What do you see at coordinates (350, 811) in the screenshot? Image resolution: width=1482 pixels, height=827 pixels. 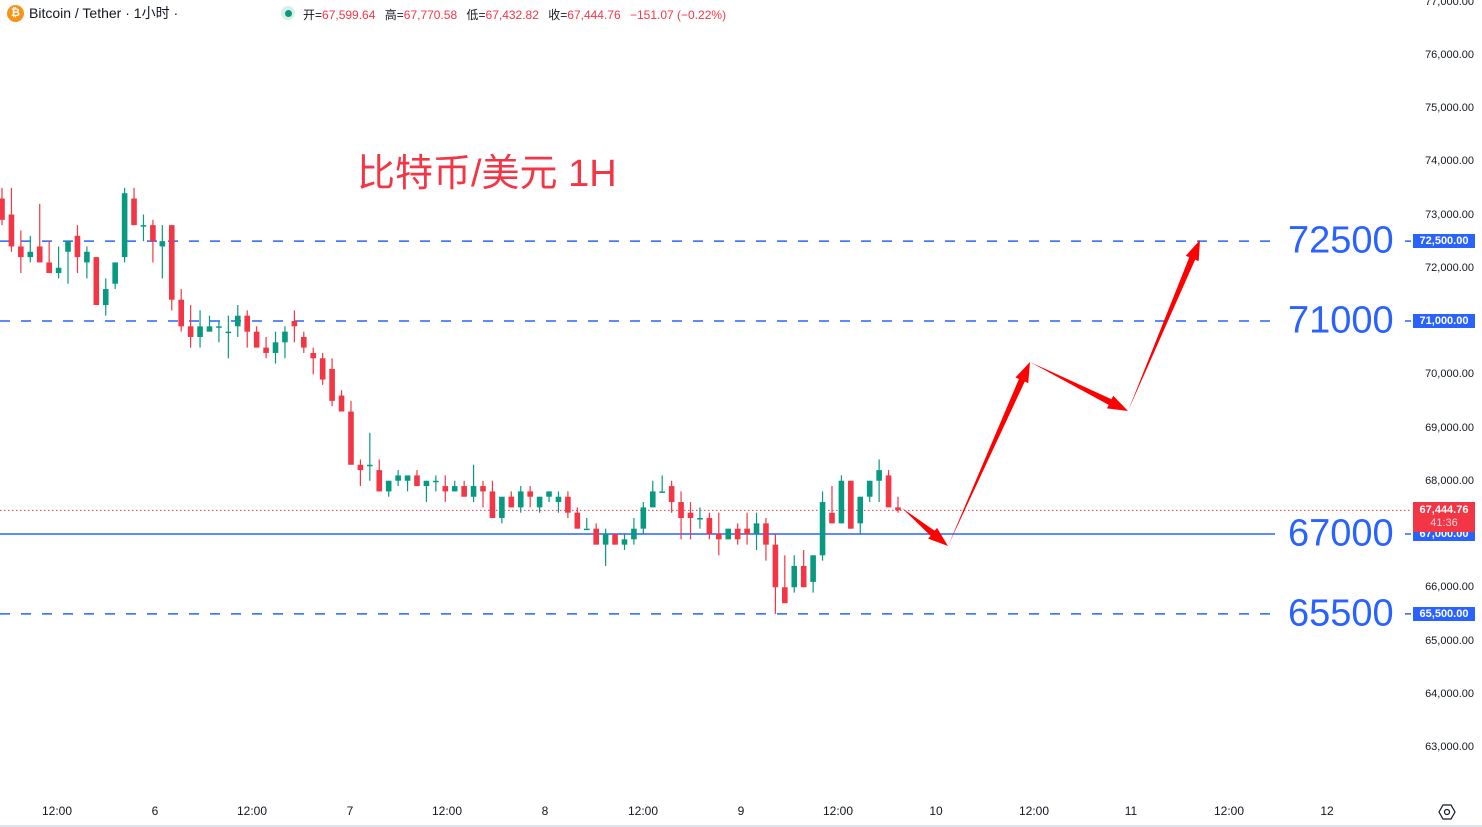 I see `time-tick-label: 7` at bounding box center [350, 811].